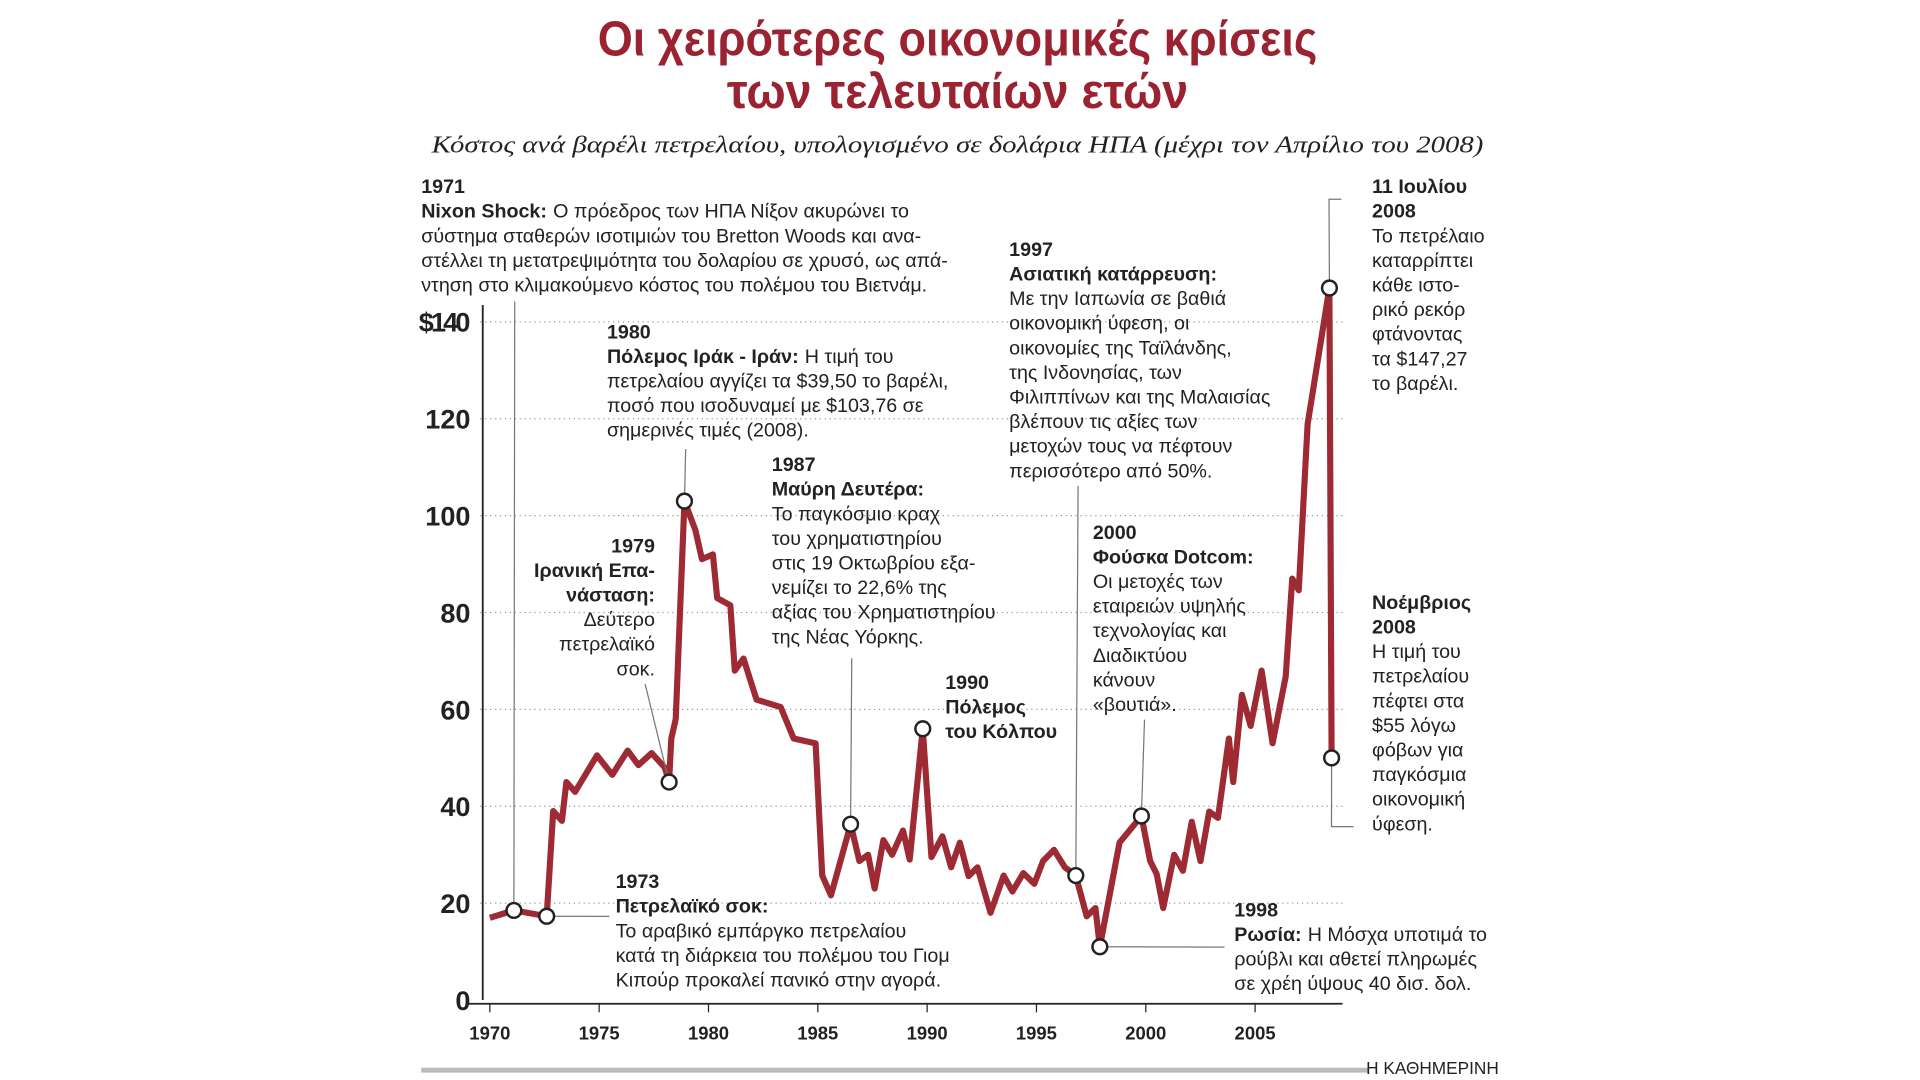 This screenshot has width=1920, height=1080. Describe the element at coordinates (1036, 1032) in the screenshot. I see `x-tick-label: 1995` at that location.